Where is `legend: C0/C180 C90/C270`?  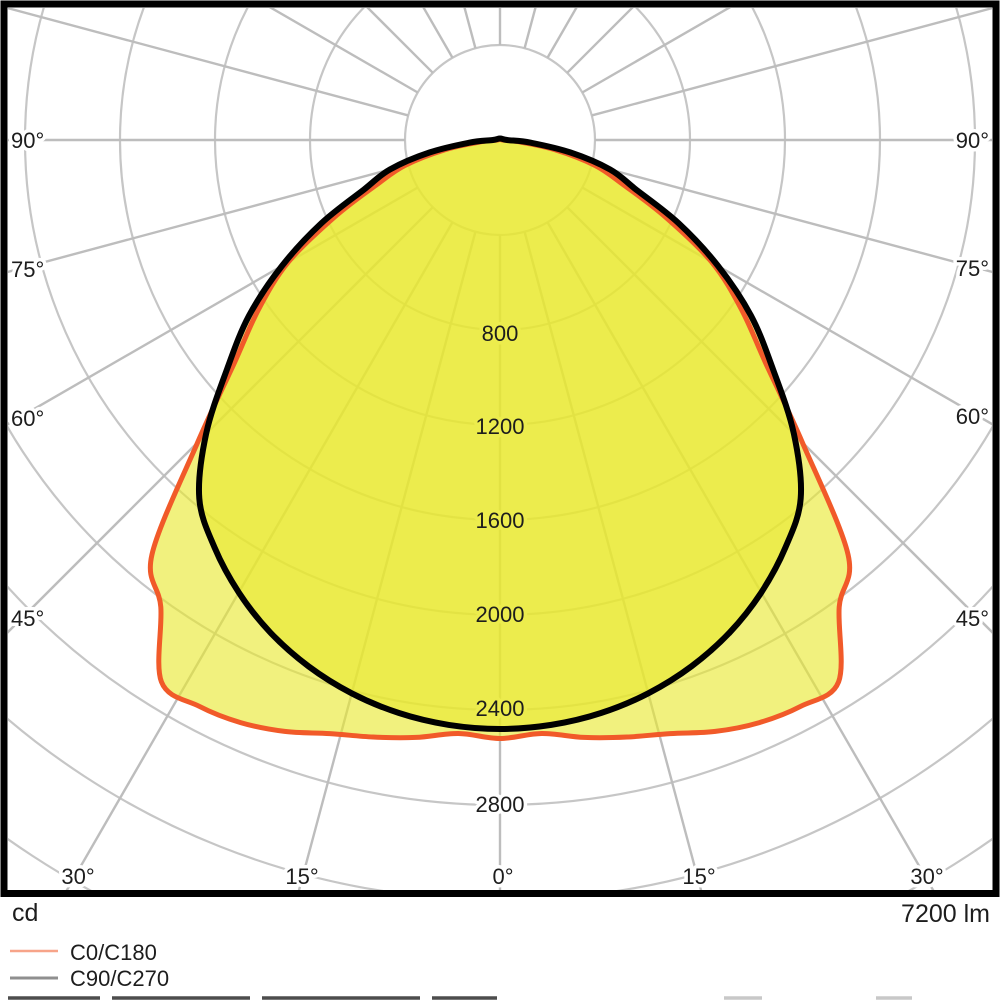
legend: C0/C180 C90/C270 is located at coordinates (89, 965).